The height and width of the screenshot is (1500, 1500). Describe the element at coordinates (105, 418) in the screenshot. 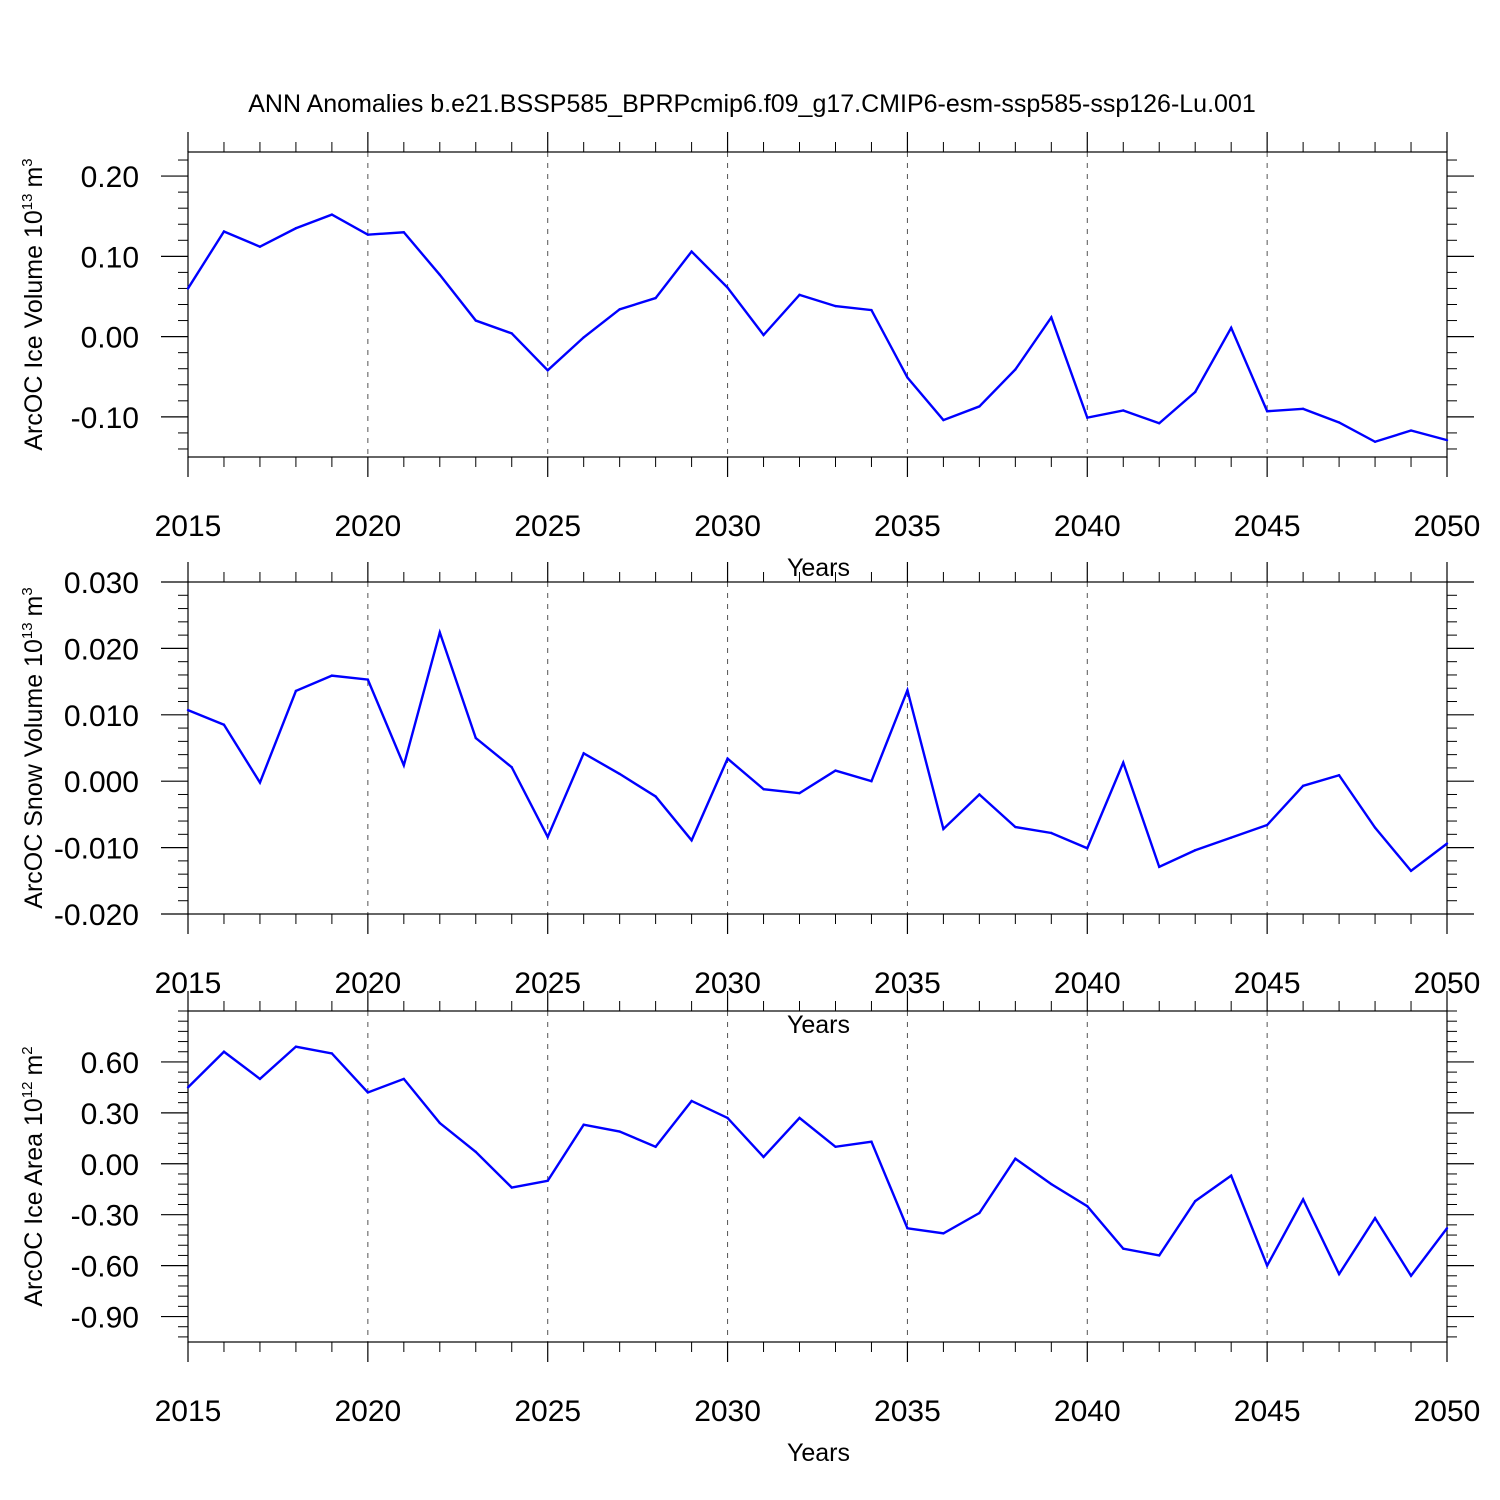

I see `y-tick-label: -0.10` at that location.